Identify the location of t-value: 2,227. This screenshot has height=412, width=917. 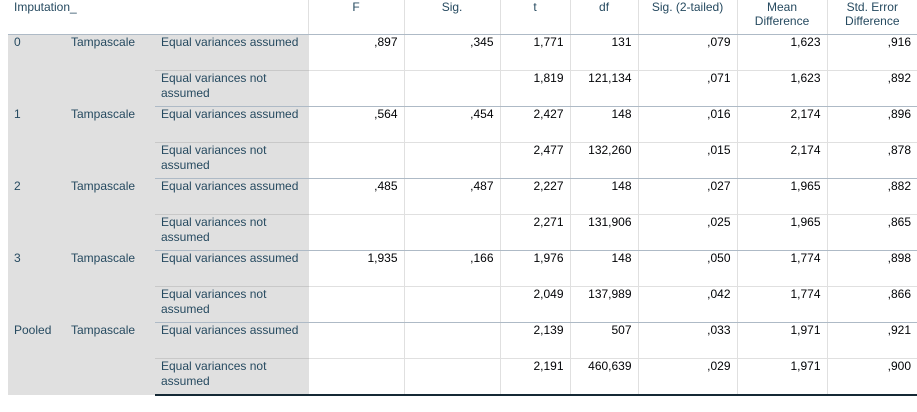
(535, 196).